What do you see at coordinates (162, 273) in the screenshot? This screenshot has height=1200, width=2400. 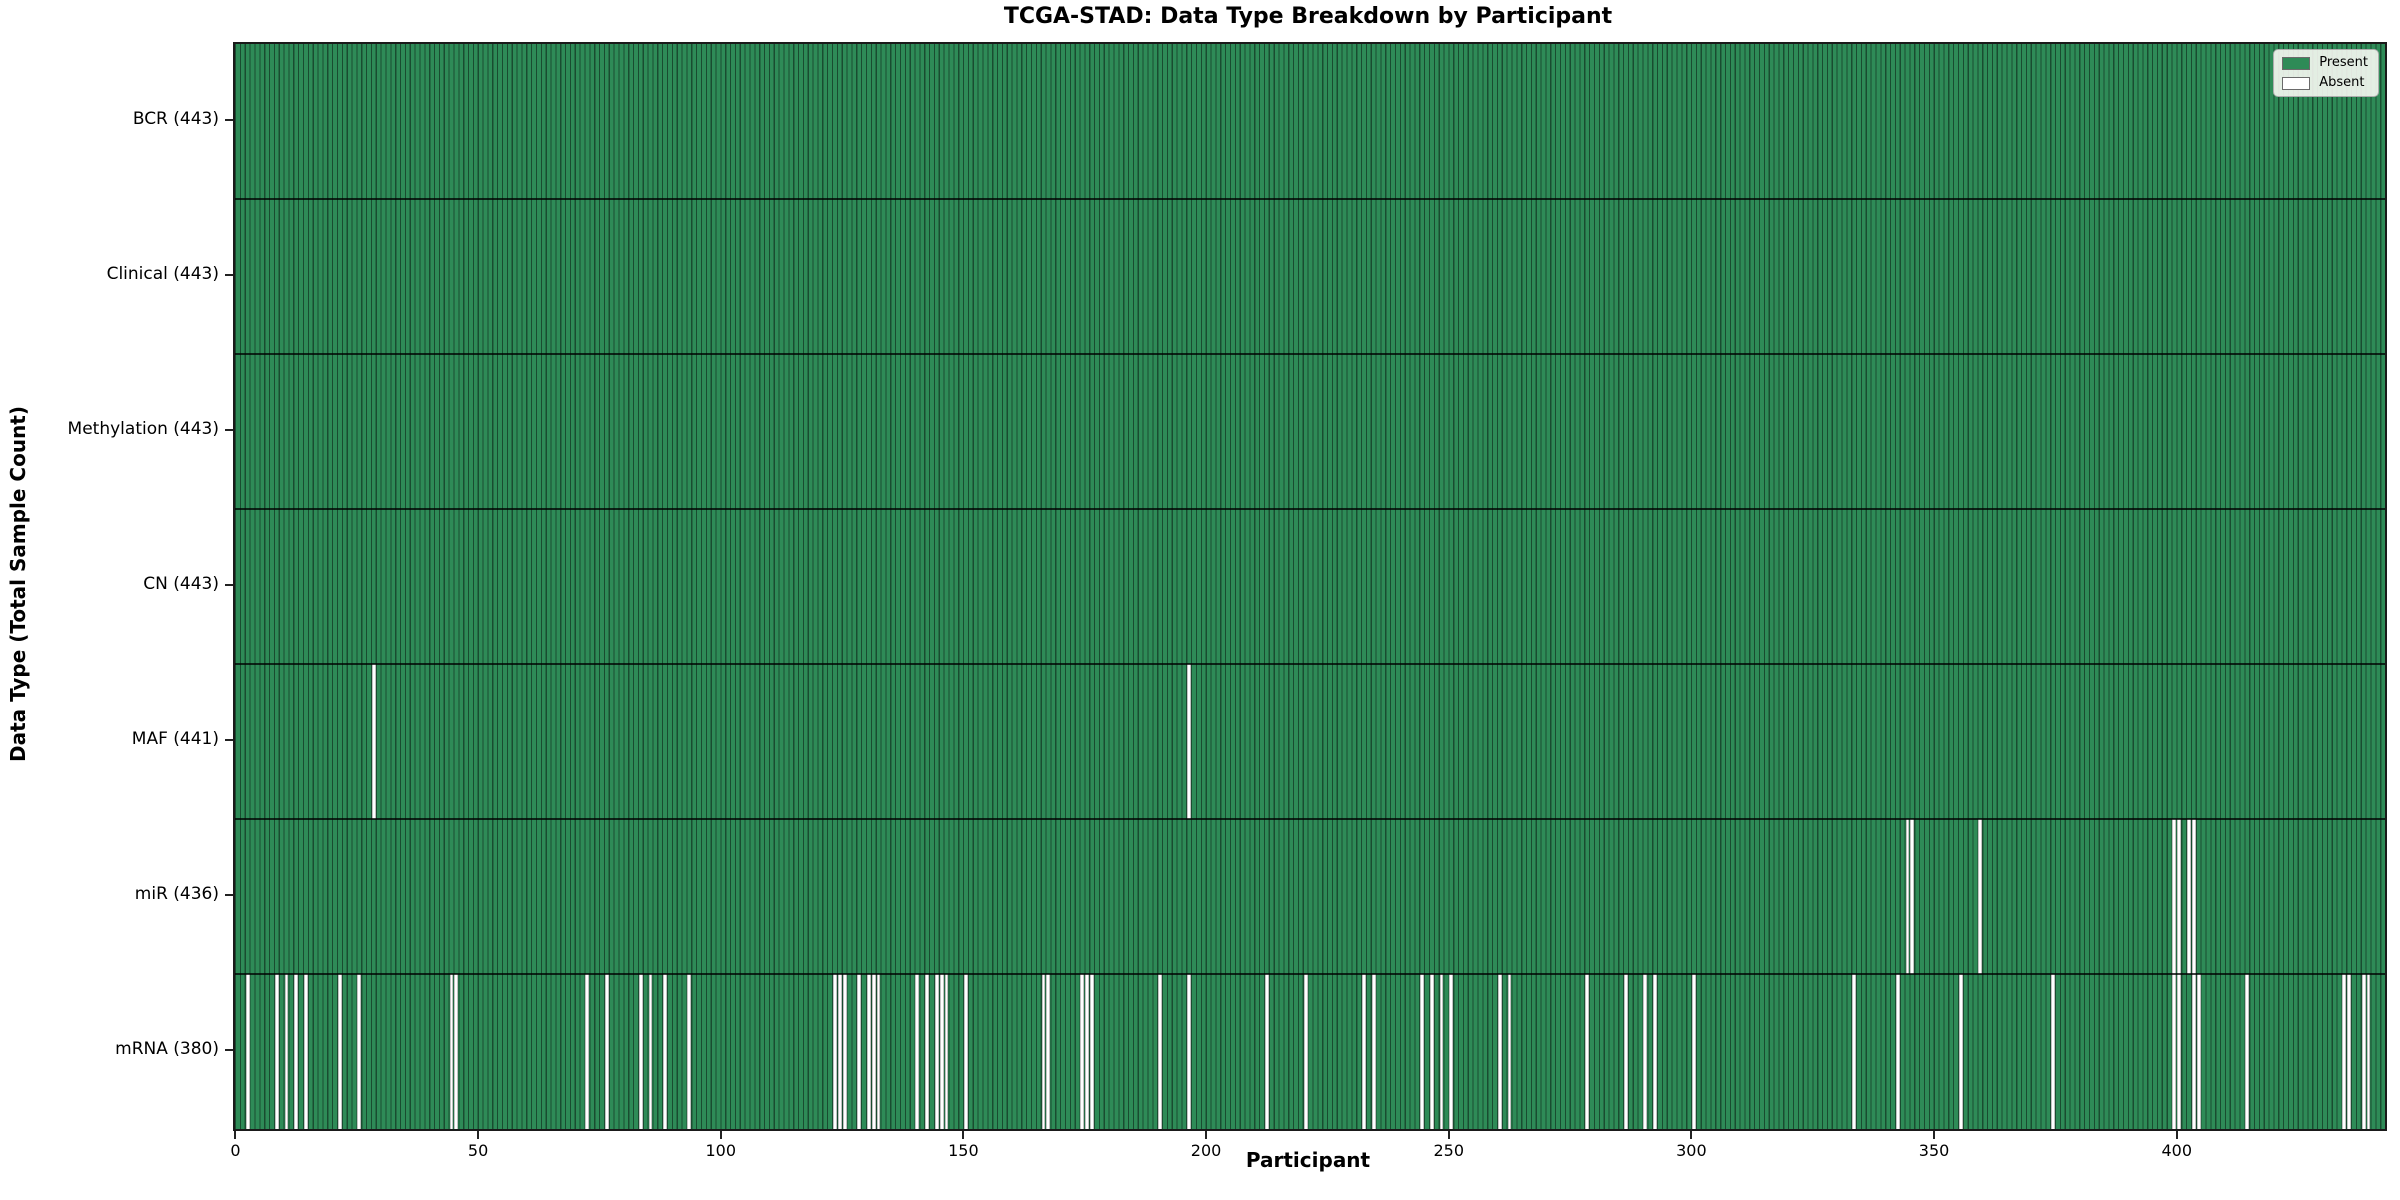 I see `row-label-Clinical: Clinical (443)` at bounding box center [162, 273].